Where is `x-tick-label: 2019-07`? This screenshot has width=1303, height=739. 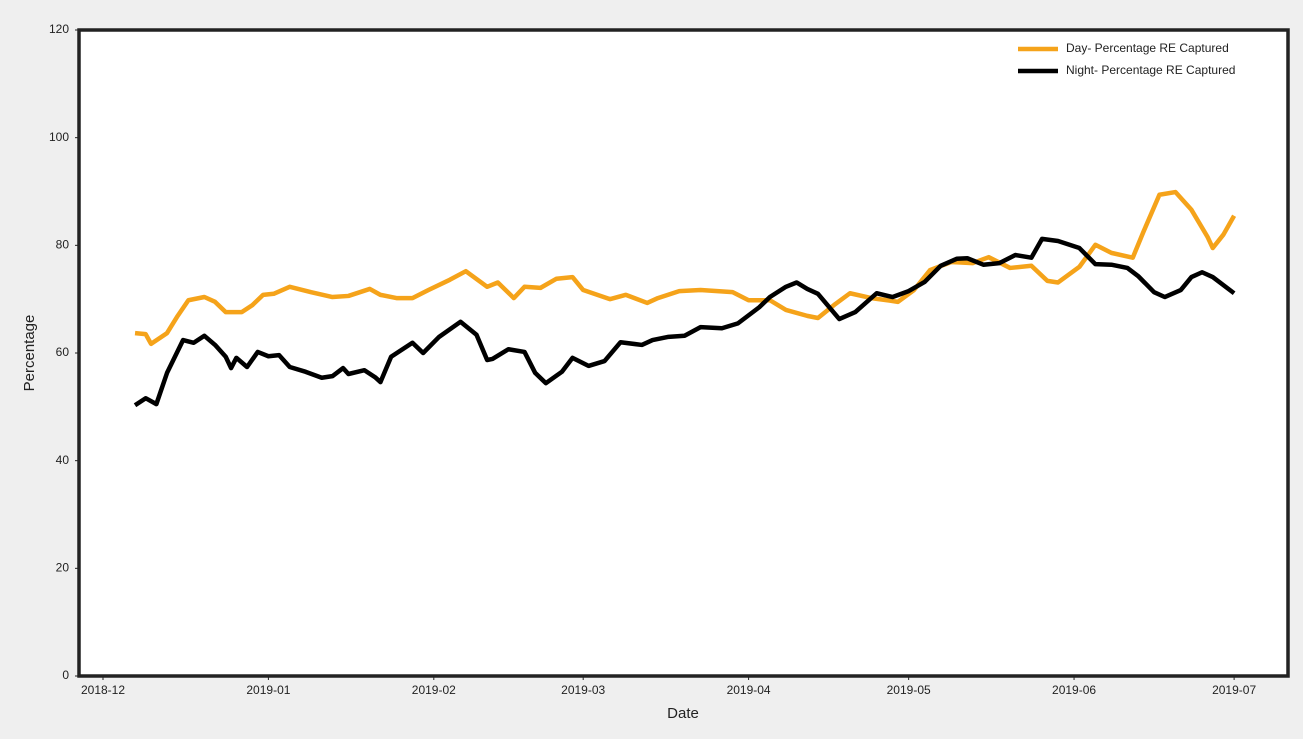
x-tick-label: 2019-07 is located at coordinates (1234, 690).